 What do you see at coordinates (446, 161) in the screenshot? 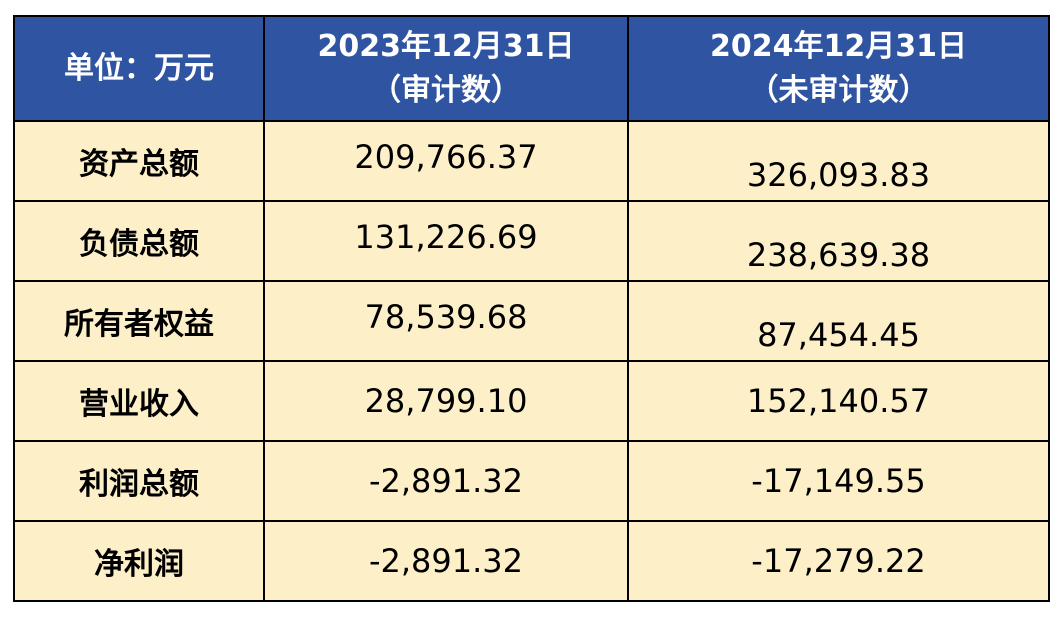
I see `cell-value: 209,766.37` at bounding box center [446, 161].